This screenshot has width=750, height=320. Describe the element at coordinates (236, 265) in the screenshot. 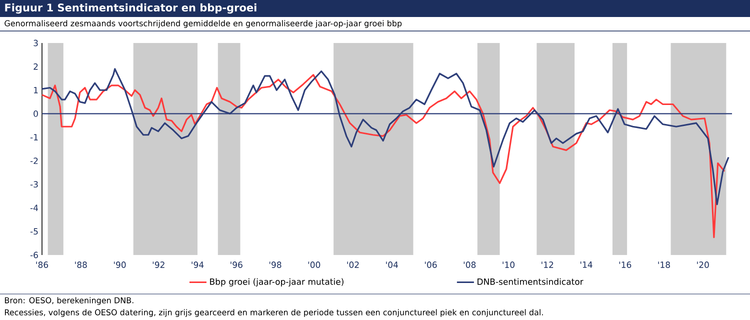

I see `x-tick-label: '96` at that location.